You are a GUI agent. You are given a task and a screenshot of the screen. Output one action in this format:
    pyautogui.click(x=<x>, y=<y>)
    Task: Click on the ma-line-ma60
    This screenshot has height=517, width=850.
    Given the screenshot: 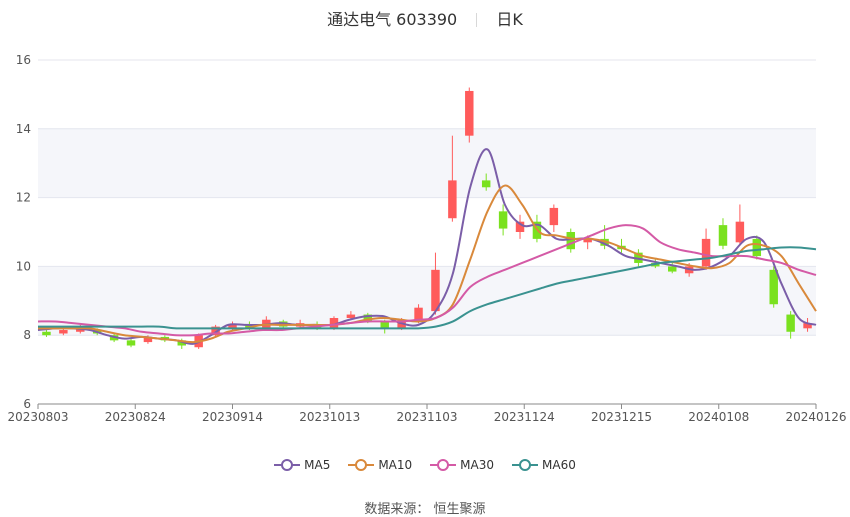 What is the action you would take?
    pyautogui.click(x=427, y=288)
    